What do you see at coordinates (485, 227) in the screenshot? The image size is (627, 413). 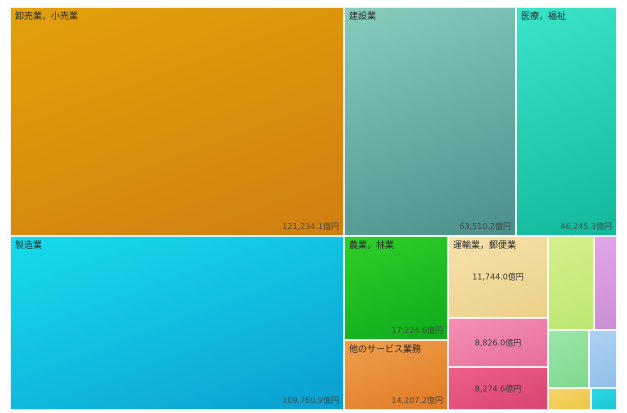 I see `treemap-tile-value: 63,510.2億円` at bounding box center [485, 227].